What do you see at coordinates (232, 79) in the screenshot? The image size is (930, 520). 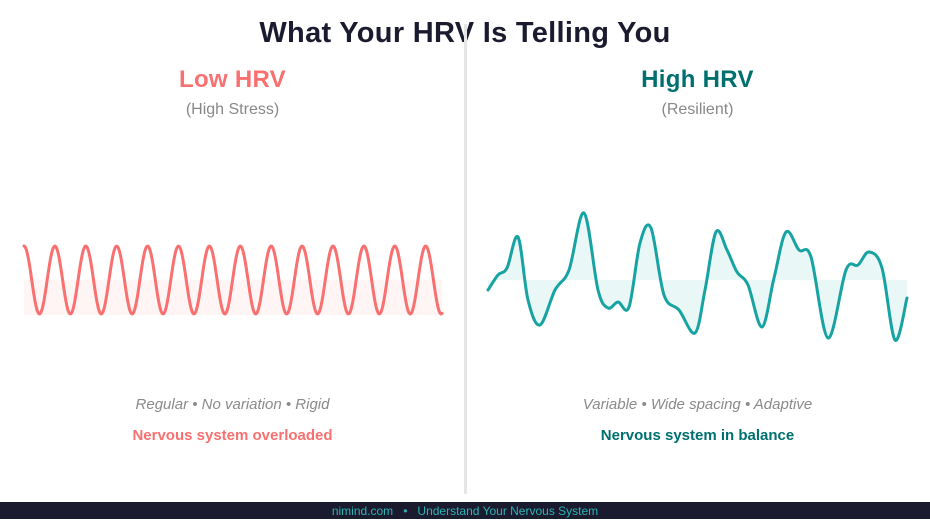 I see `low-hrv-heading: Low HRV` at bounding box center [232, 79].